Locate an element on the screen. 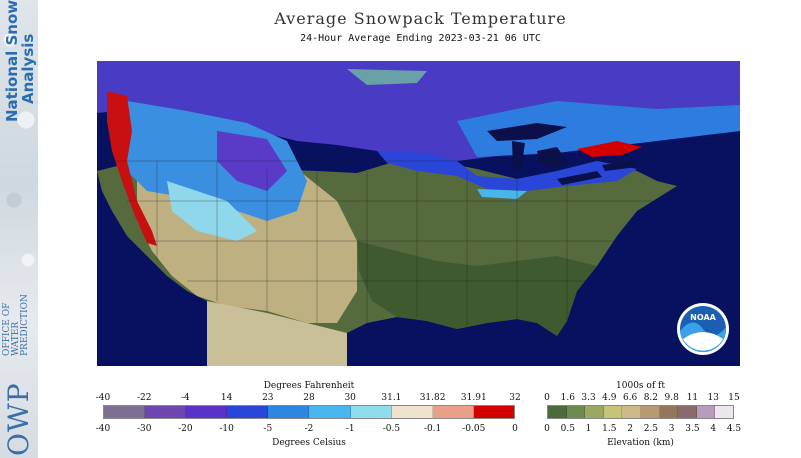 The image size is (801, 458). elevation-km-tick-label: 0 is located at coordinates (547, 429).